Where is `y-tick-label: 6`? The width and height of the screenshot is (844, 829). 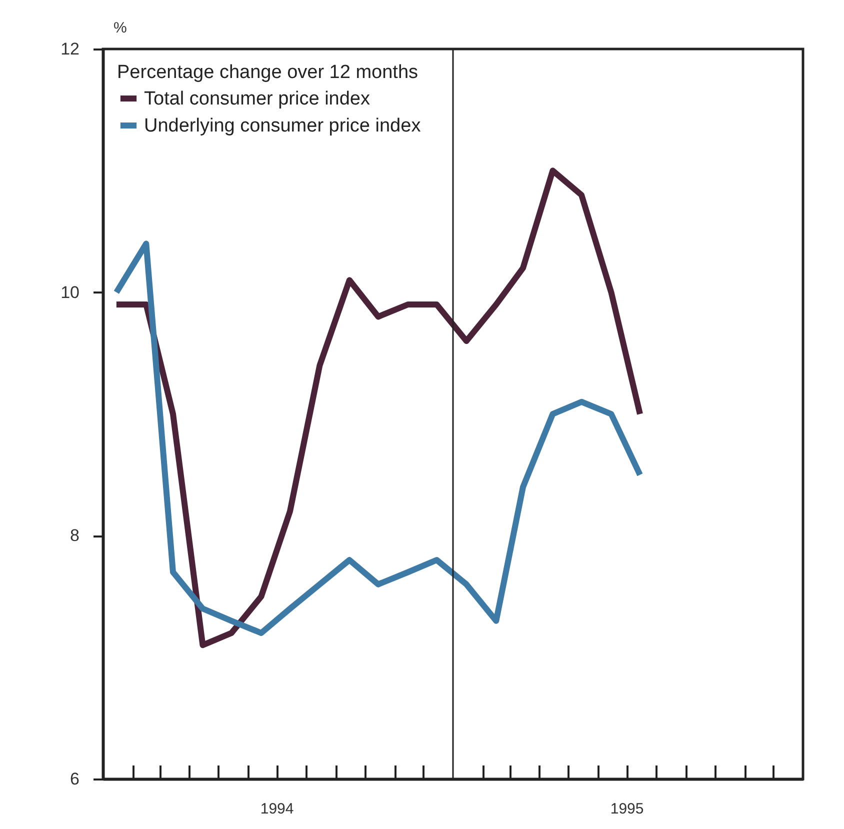 y-tick-label: 6 is located at coordinates (75, 779).